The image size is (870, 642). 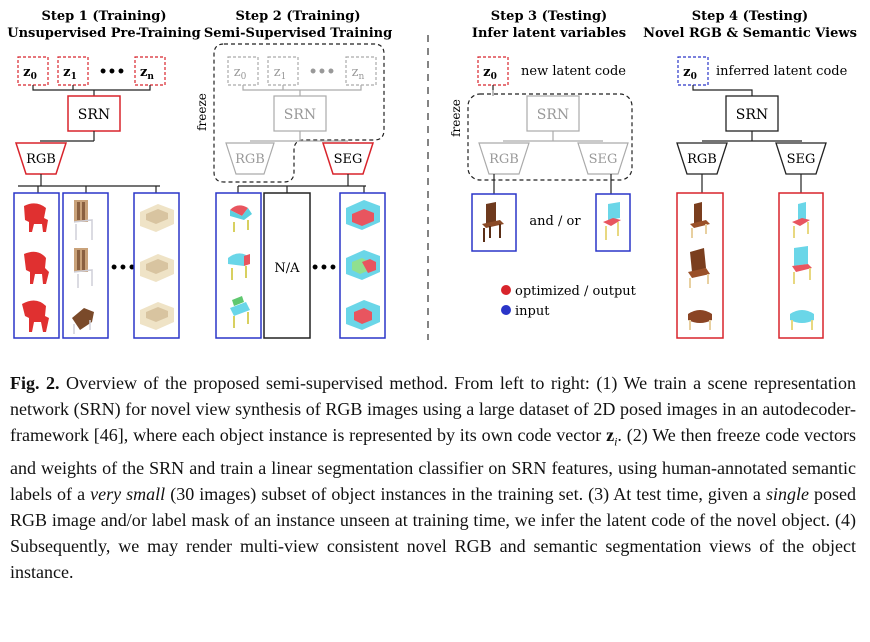 What do you see at coordinates (240, 266) in the screenshot?
I see `seg-chair-image` at bounding box center [240, 266].